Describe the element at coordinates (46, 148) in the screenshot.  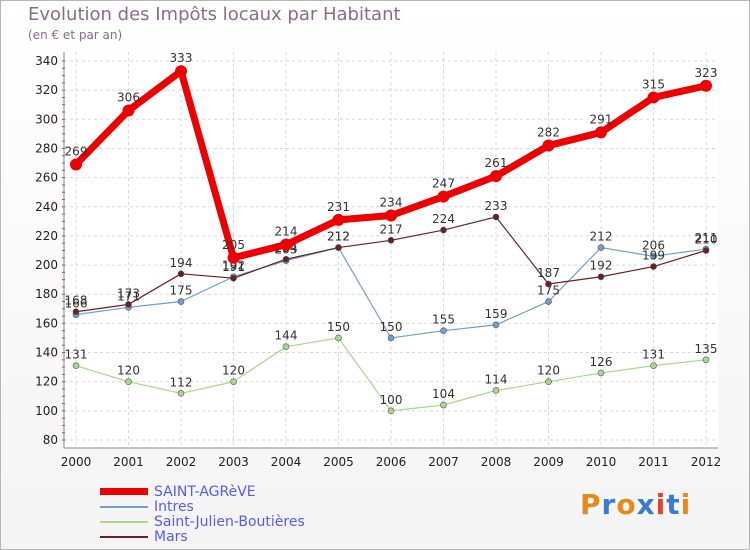
I see `y-tick-label: 280` at that location.